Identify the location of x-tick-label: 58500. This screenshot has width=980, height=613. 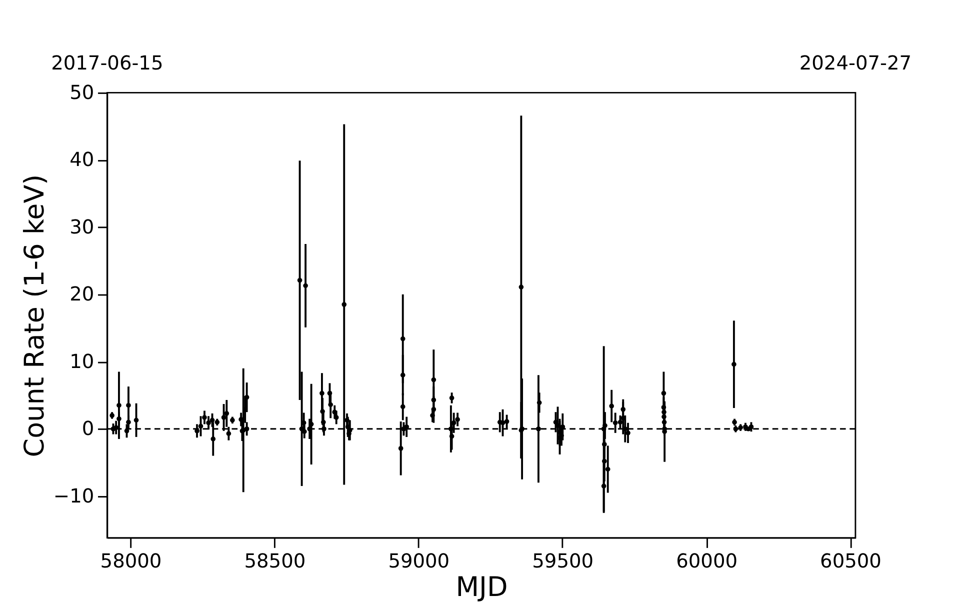
(275, 560).